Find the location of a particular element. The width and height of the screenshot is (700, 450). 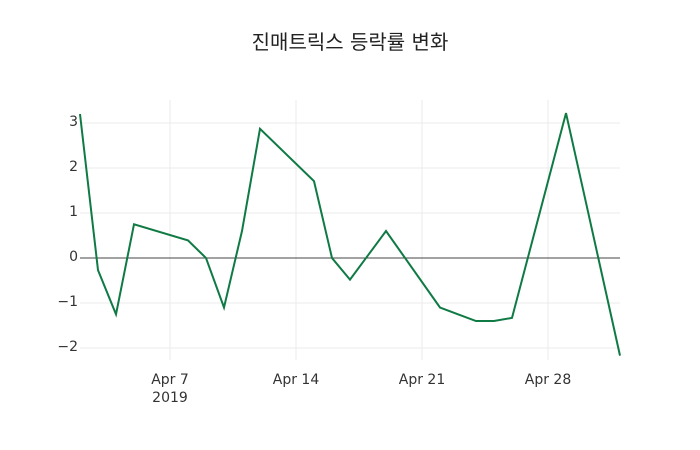

x-tick-label: Apr 7 2019 is located at coordinates (170, 389).